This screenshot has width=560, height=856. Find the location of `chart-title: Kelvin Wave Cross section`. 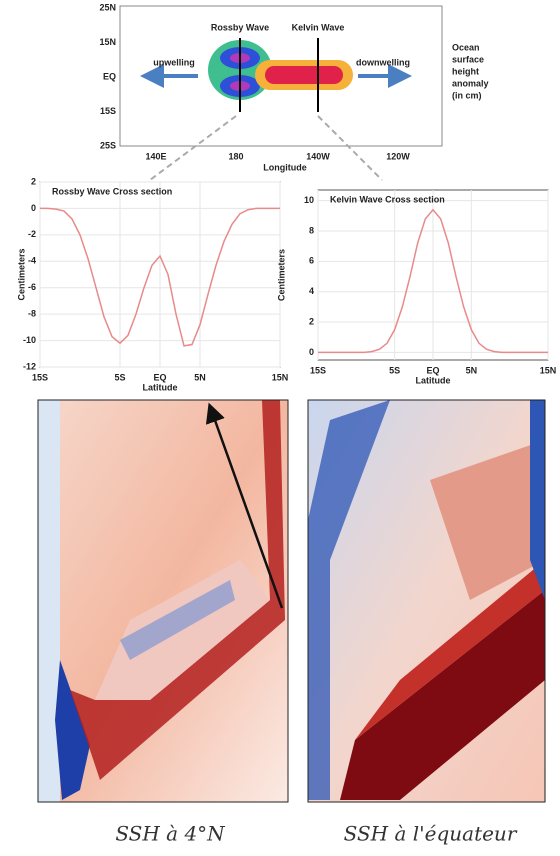

chart-title: Kelvin Wave Cross section is located at coordinates (387, 199).